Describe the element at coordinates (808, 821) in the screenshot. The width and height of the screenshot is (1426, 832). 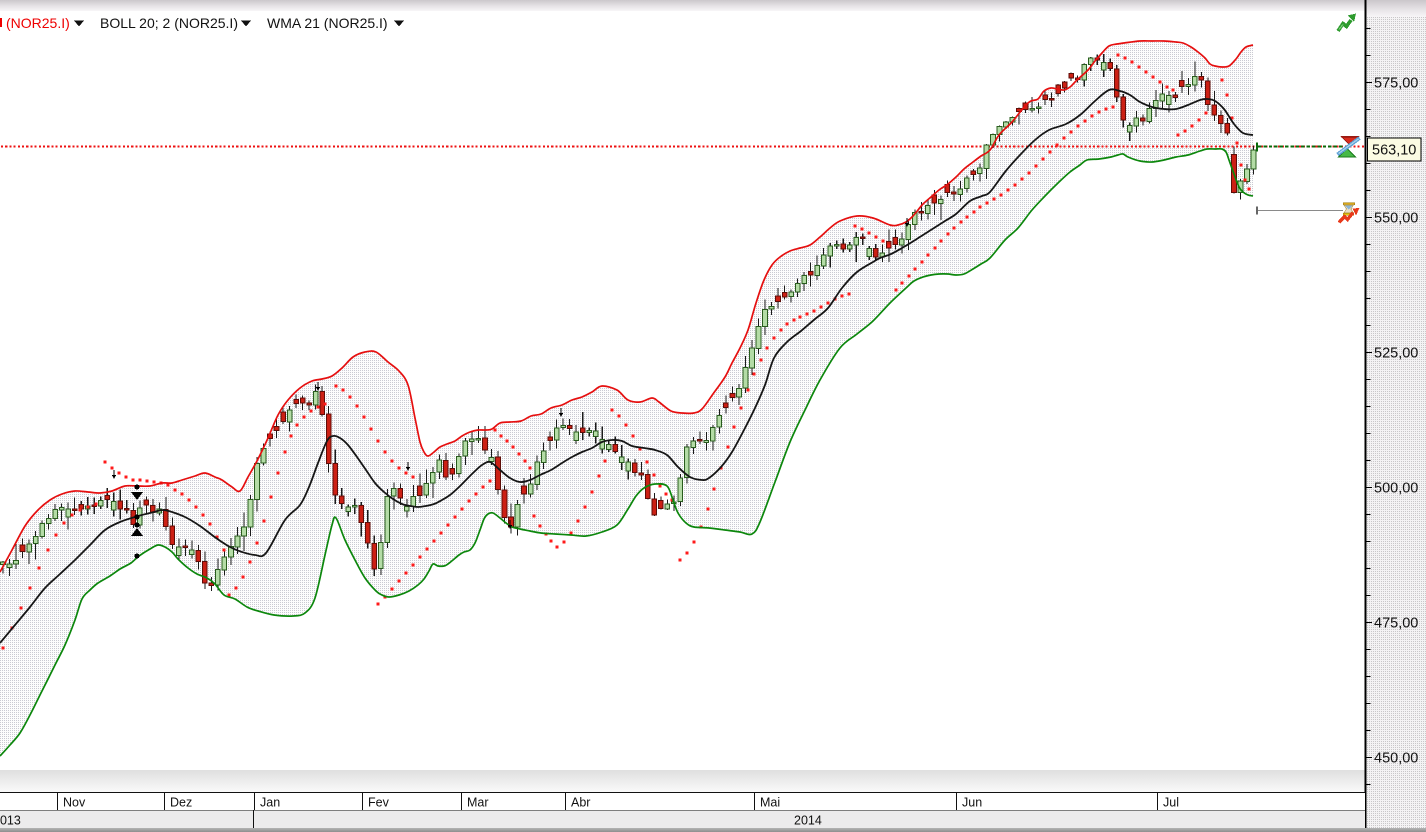
I see `svg-text: 2014` at that location.